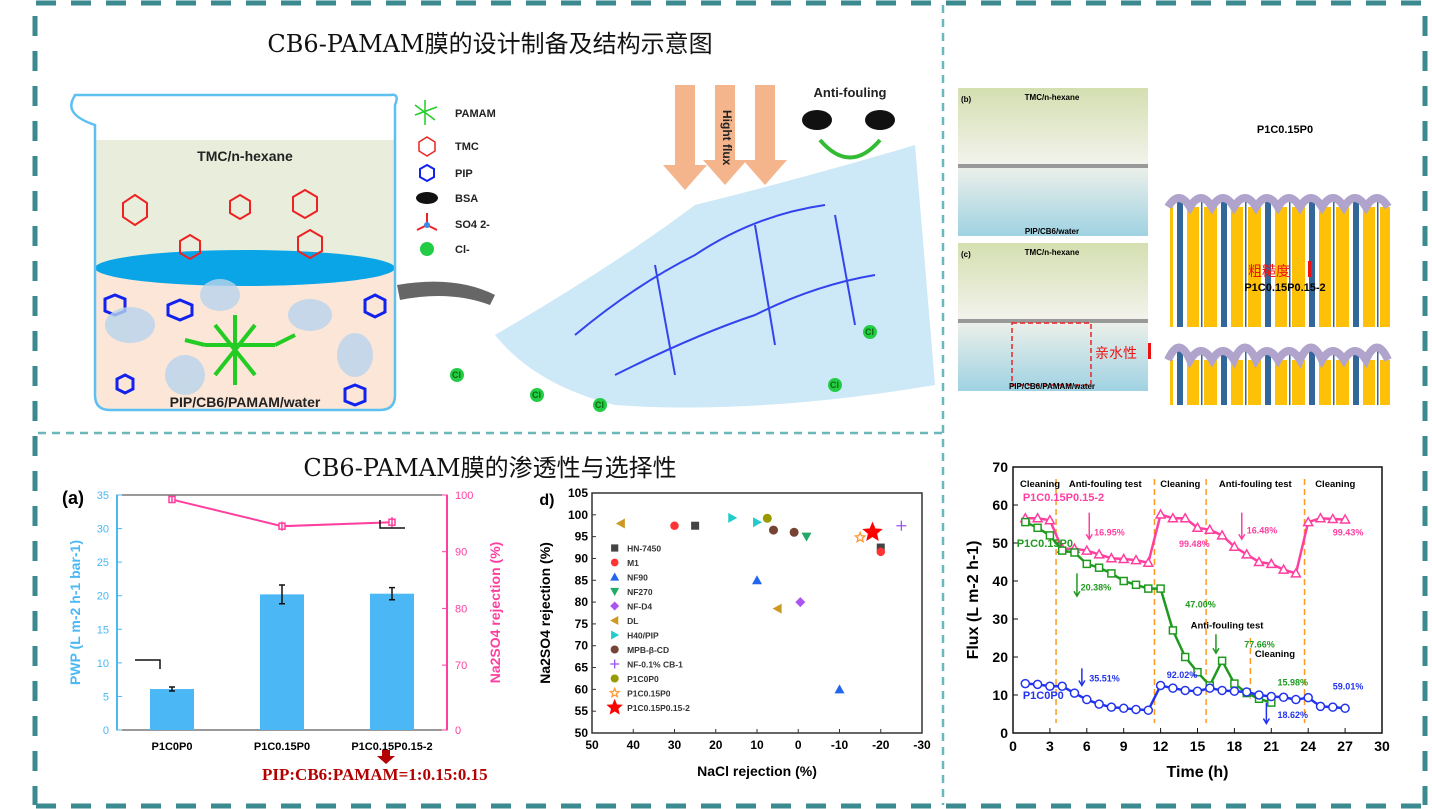 This screenshot has height=809, width=1432. Describe the element at coordinates (614, 562) in the screenshot. I see `marker-circle` at that location.